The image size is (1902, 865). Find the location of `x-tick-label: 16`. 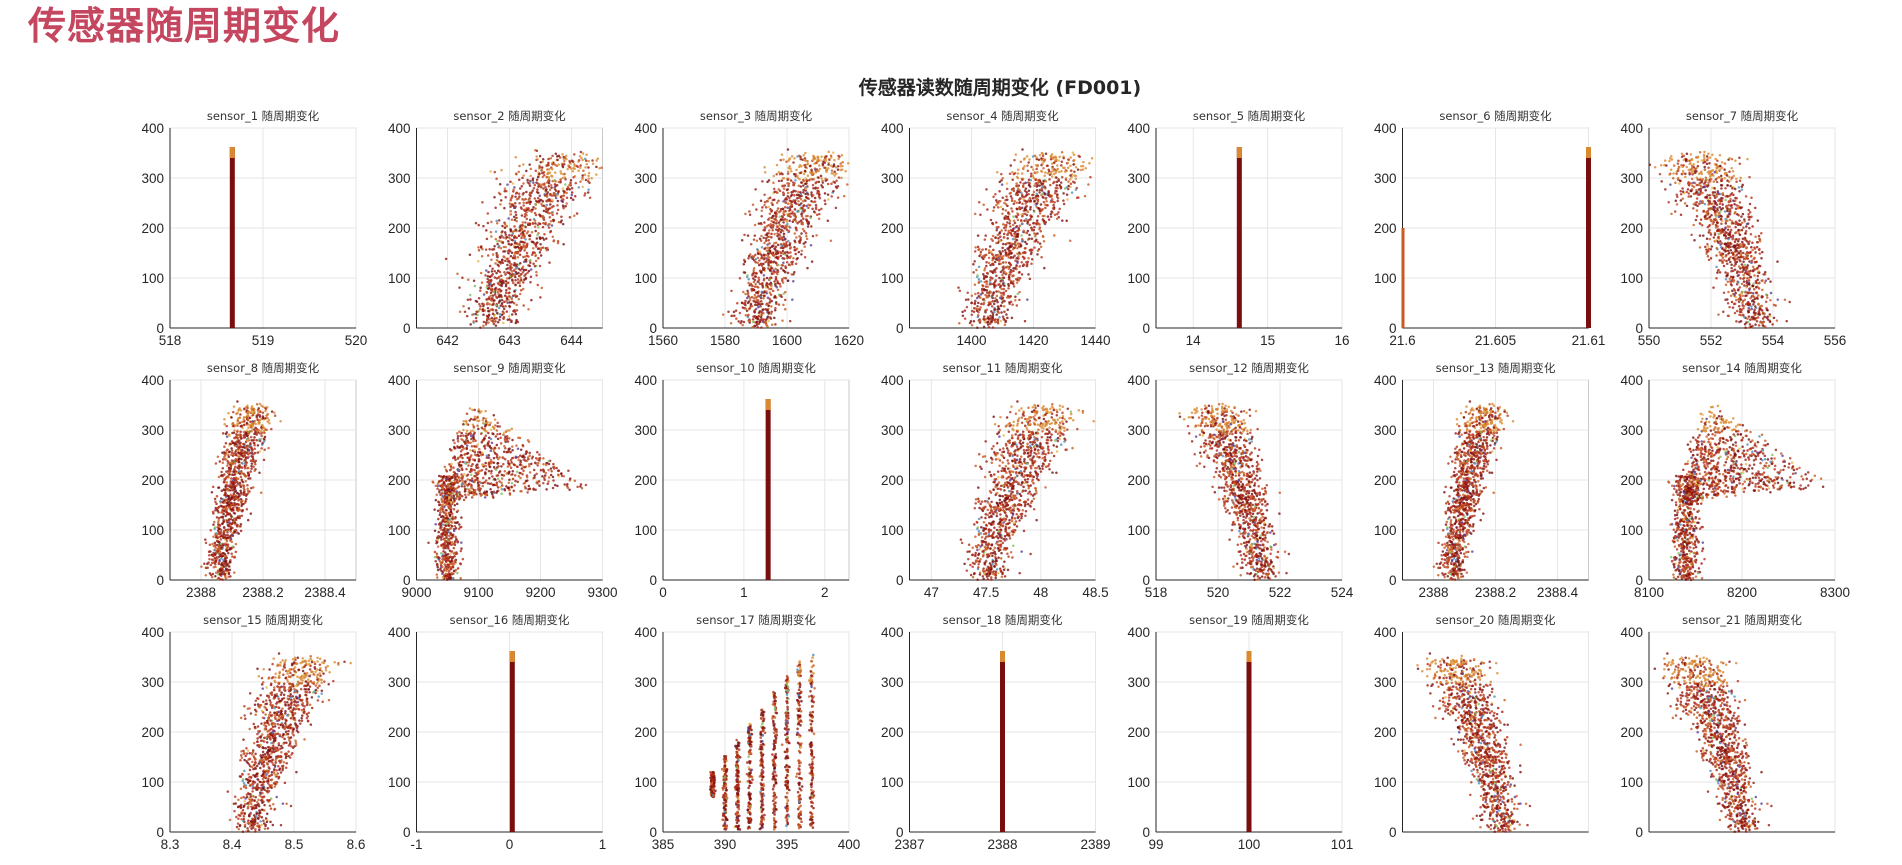

x-tick-label: 16 is located at coordinates (1341, 340).